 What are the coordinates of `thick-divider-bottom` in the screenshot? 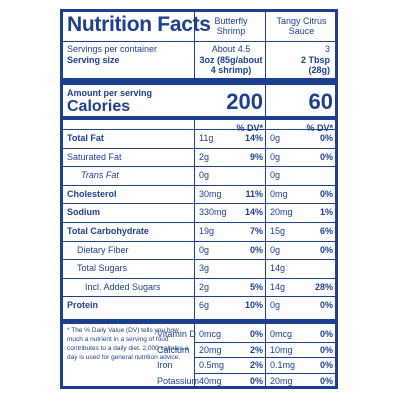 It's located at (199, 321).